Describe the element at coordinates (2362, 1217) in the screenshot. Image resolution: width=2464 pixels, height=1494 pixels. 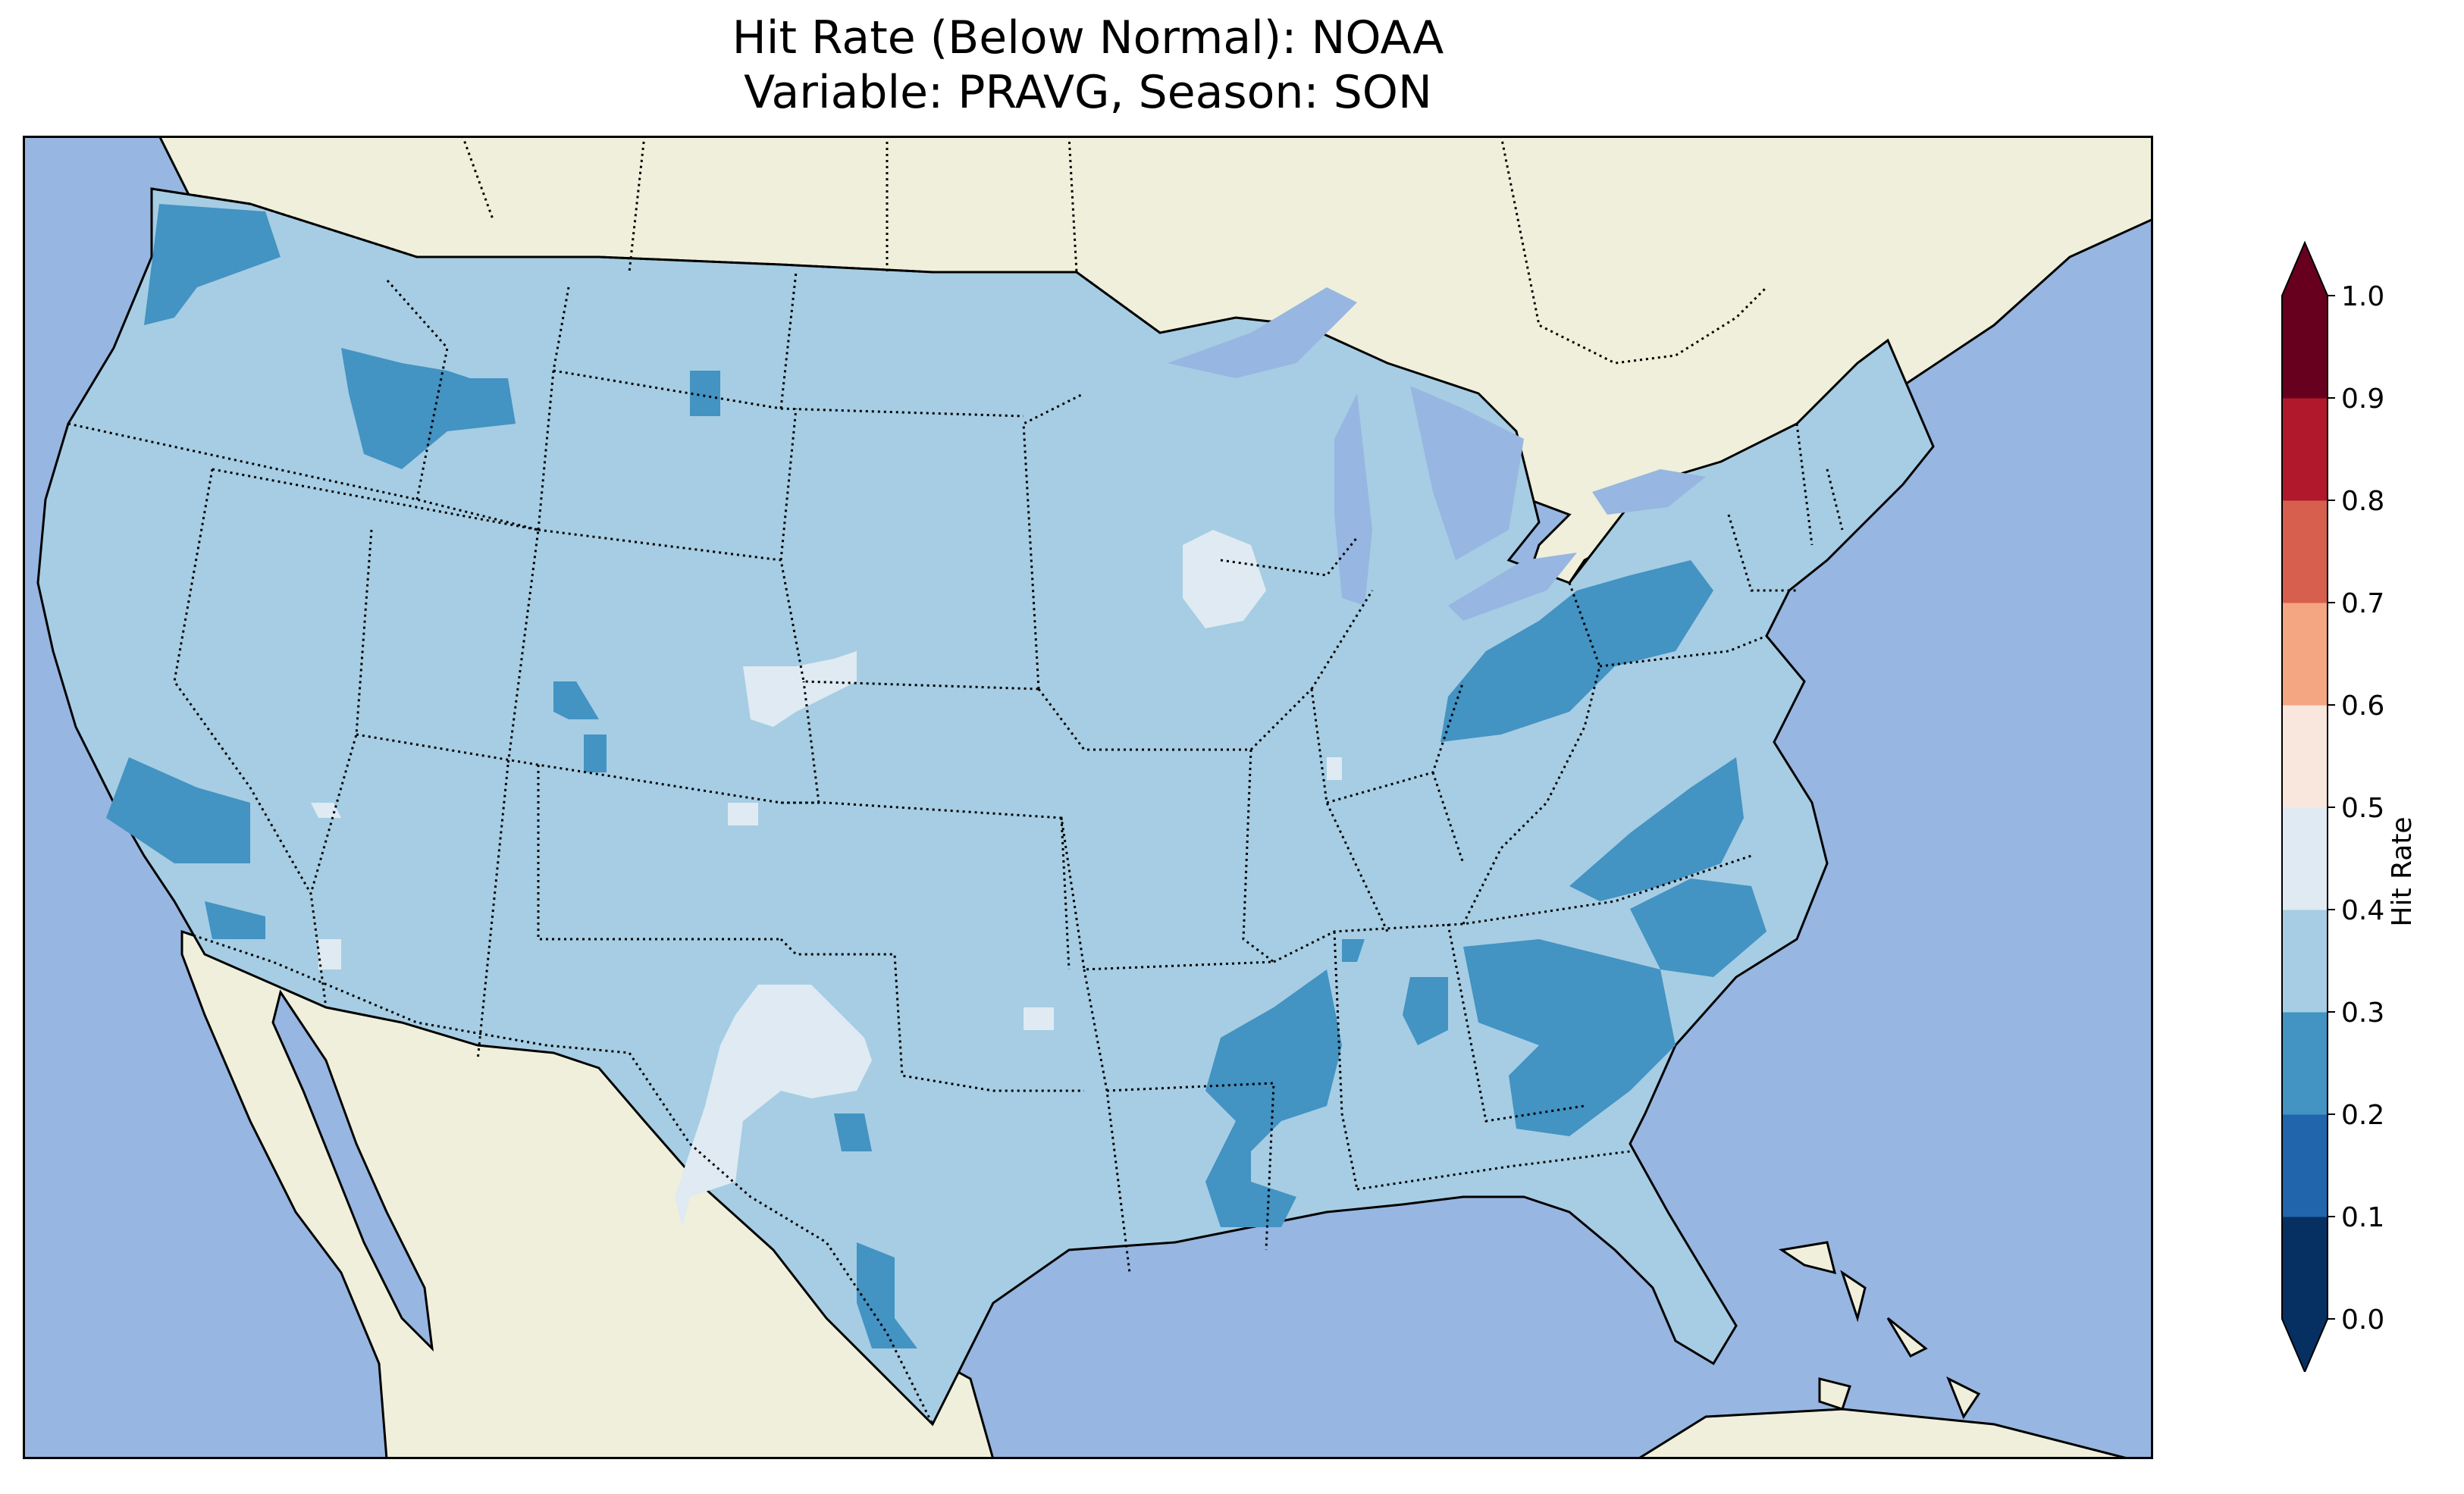
I see `colorbar-tick-label: 0.1` at that location.